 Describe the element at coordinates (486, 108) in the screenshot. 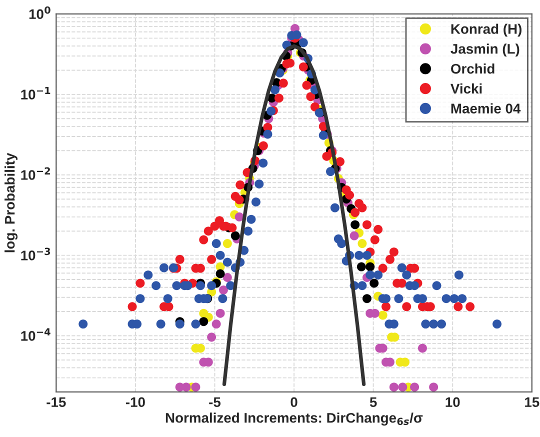

I see `legend-label: Maemie 04` at that location.